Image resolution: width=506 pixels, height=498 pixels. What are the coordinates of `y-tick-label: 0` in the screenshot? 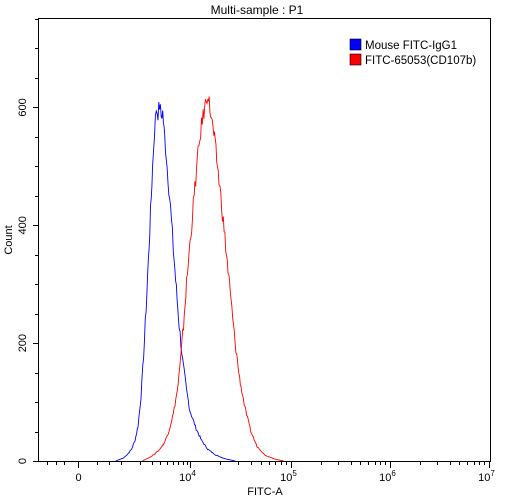 It's located at (23, 461).